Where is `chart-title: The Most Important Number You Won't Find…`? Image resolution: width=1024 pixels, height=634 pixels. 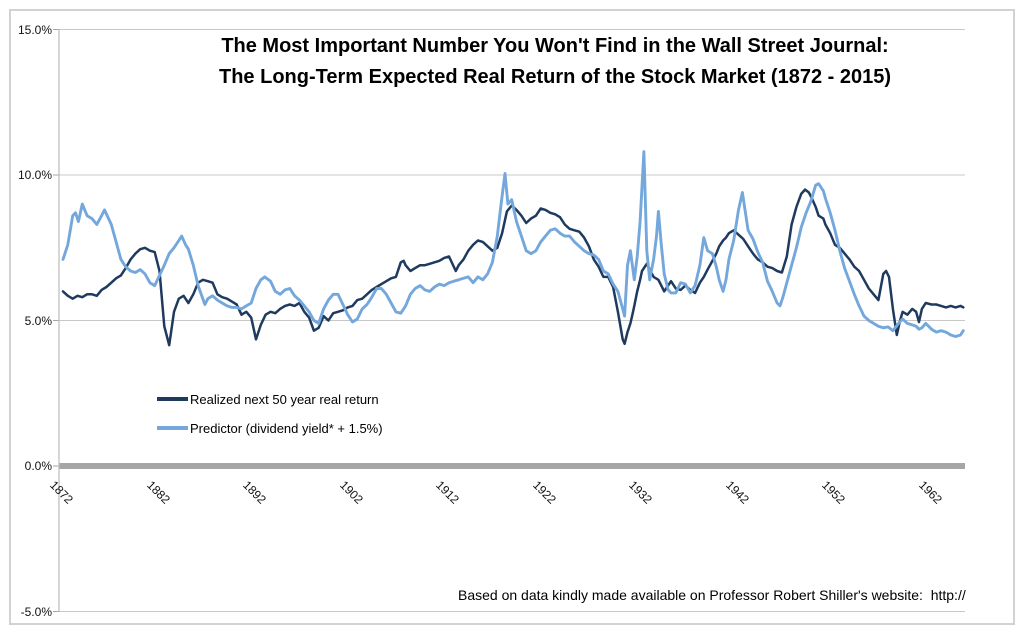 chart-title: The Most Important Number You Won't Find… is located at coordinates (555, 62).